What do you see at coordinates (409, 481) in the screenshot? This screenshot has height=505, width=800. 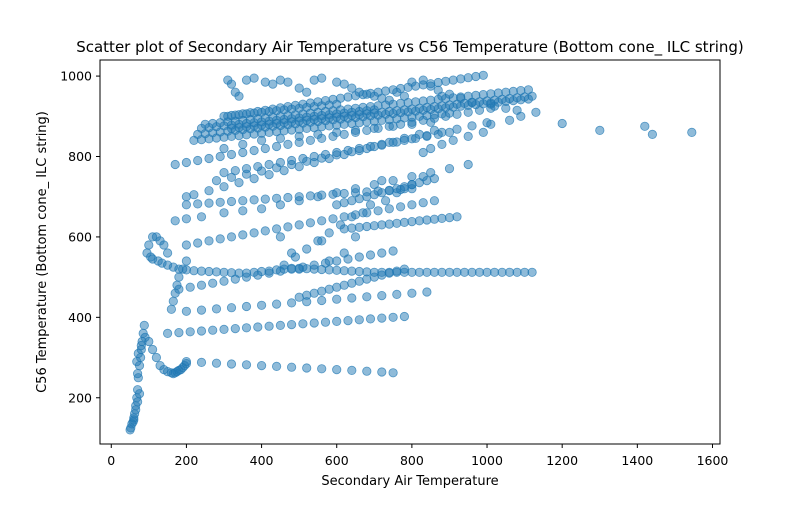 I see `x-axis-label: Secondary Air Temperature` at bounding box center [409, 481].